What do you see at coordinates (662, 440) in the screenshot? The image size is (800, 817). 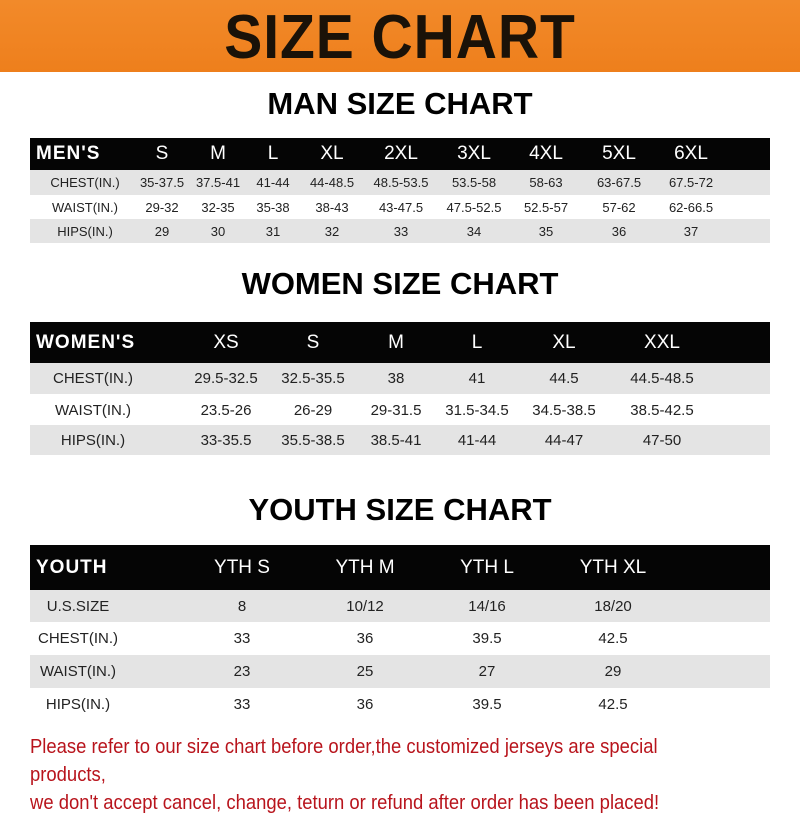 I see `table-cell: 47-50` at bounding box center [662, 440].